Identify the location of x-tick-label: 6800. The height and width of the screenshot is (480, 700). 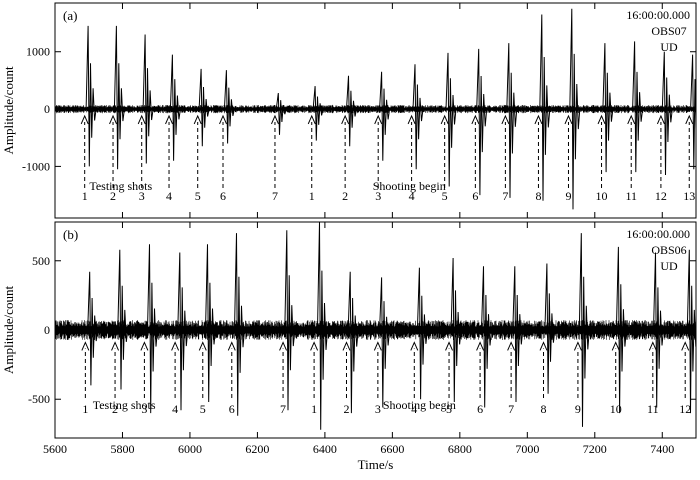
(460, 449).